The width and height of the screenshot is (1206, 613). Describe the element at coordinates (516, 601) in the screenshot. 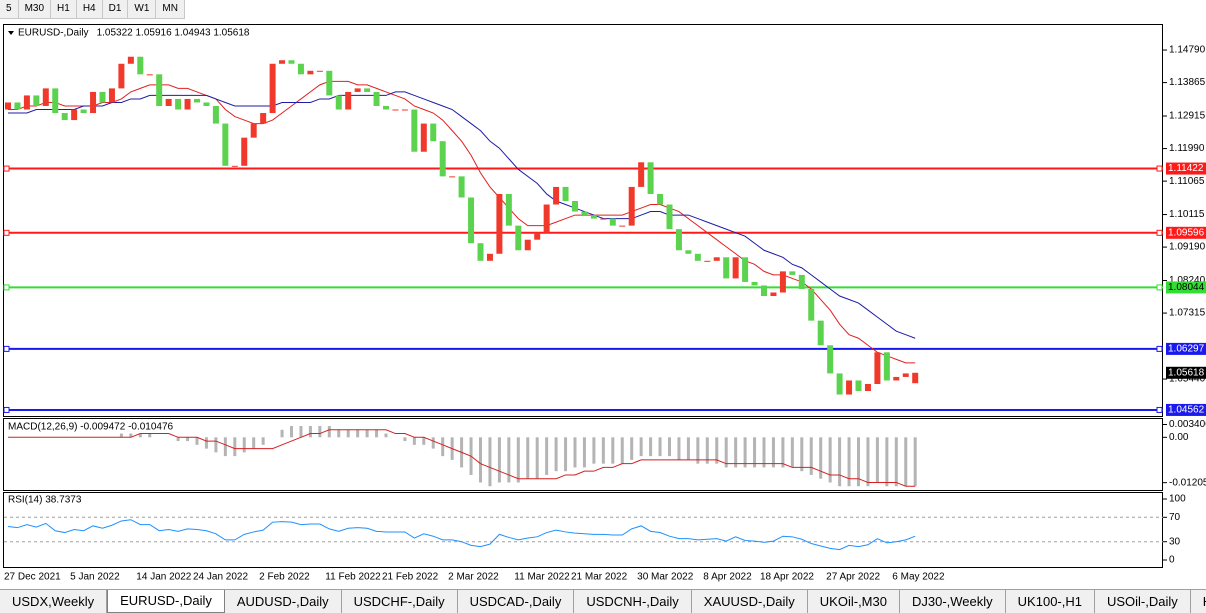

I see `chart-tab: USDCAD-,Daily` at that location.